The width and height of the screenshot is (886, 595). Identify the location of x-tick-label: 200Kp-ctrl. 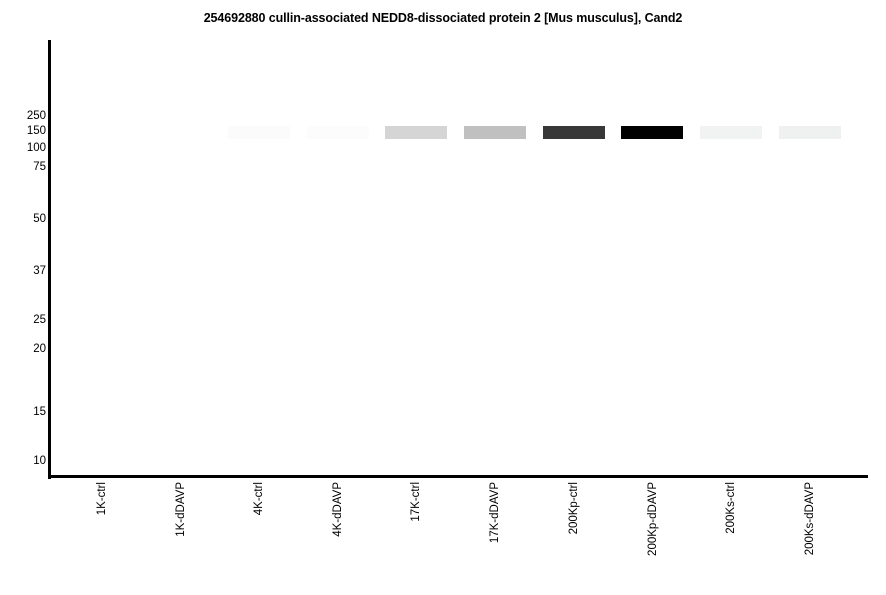
(574, 508).